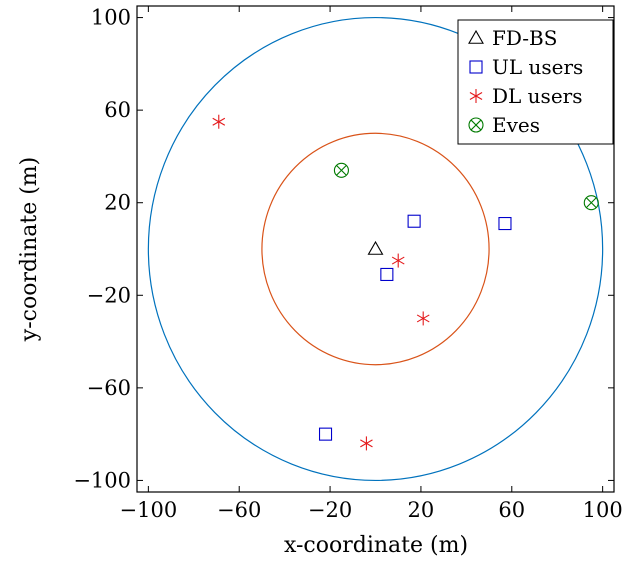 This screenshot has width=641, height=565. Describe the element at coordinates (239, 510) in the screenshot. I see `x-tick-label: −60` at that location.